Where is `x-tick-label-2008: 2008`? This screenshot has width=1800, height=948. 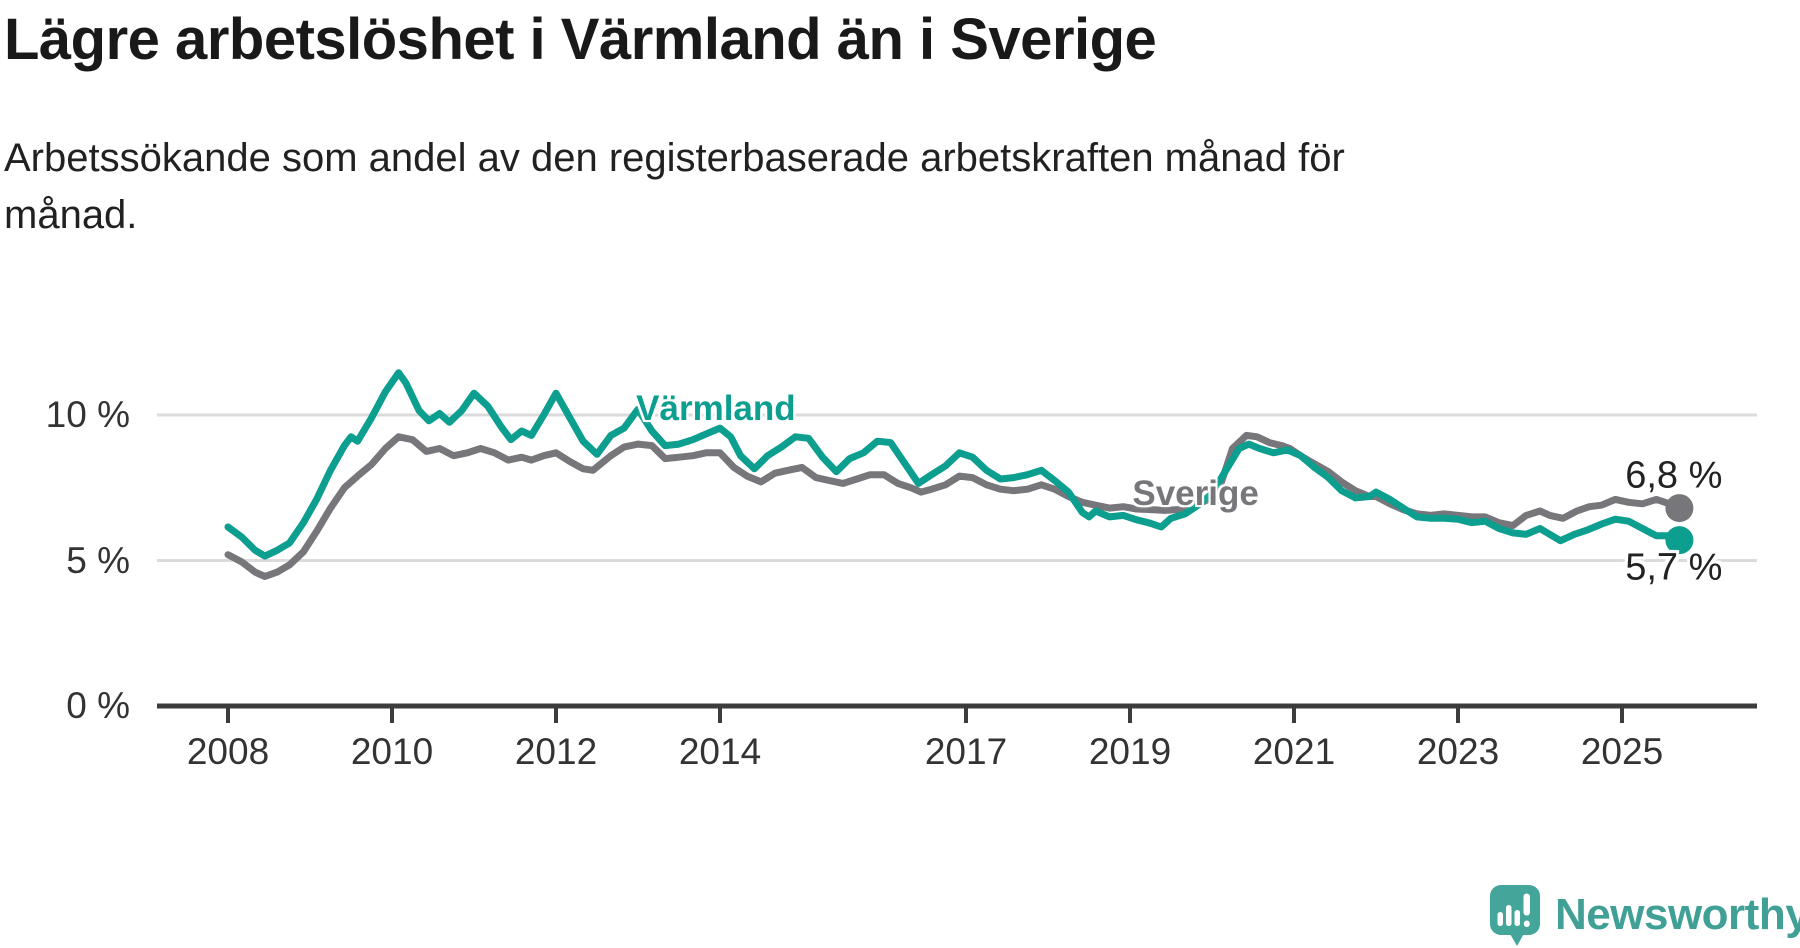 x-tick-label-2008: 2008 is located at coordinates (228, 751).